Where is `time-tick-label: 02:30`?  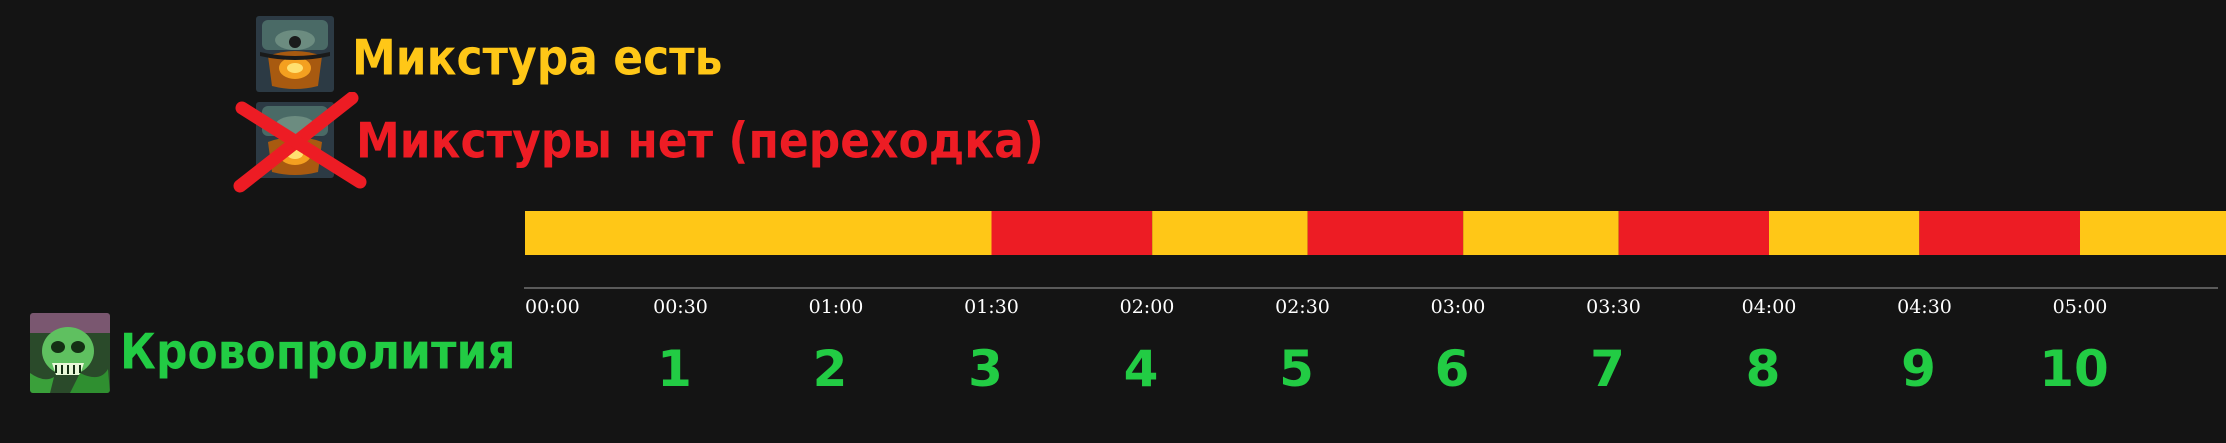 time-tick-label: 02:30 is located at coordinates (1302, 307).